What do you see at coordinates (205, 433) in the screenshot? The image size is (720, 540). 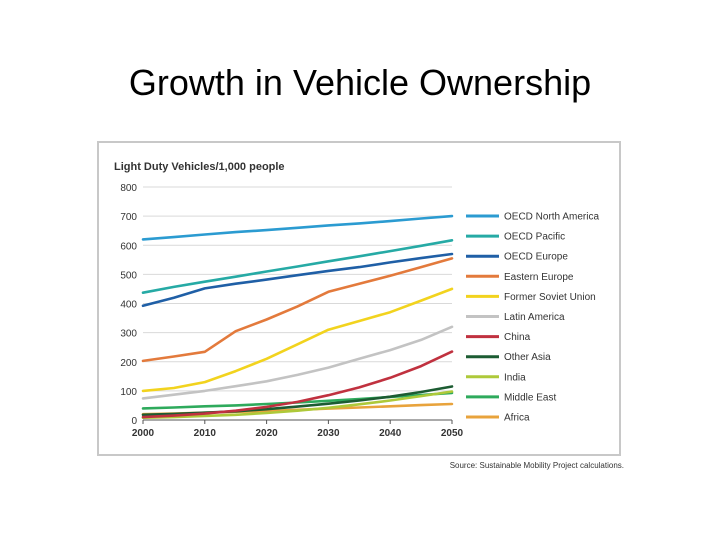 I see `x-tick-label: 2010` at bounding box center [205, 433].